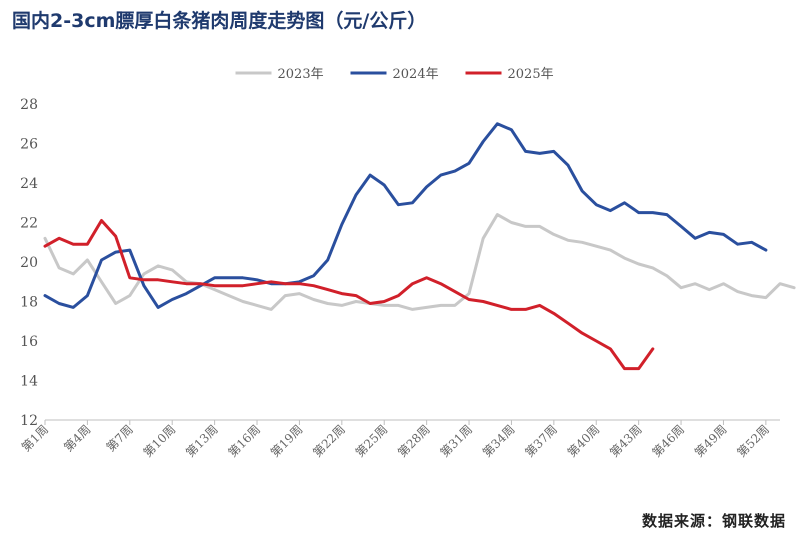 The height and width of the screenshot is (539, 800). I want to click on y-tick-label: 12, so click(29, 421).